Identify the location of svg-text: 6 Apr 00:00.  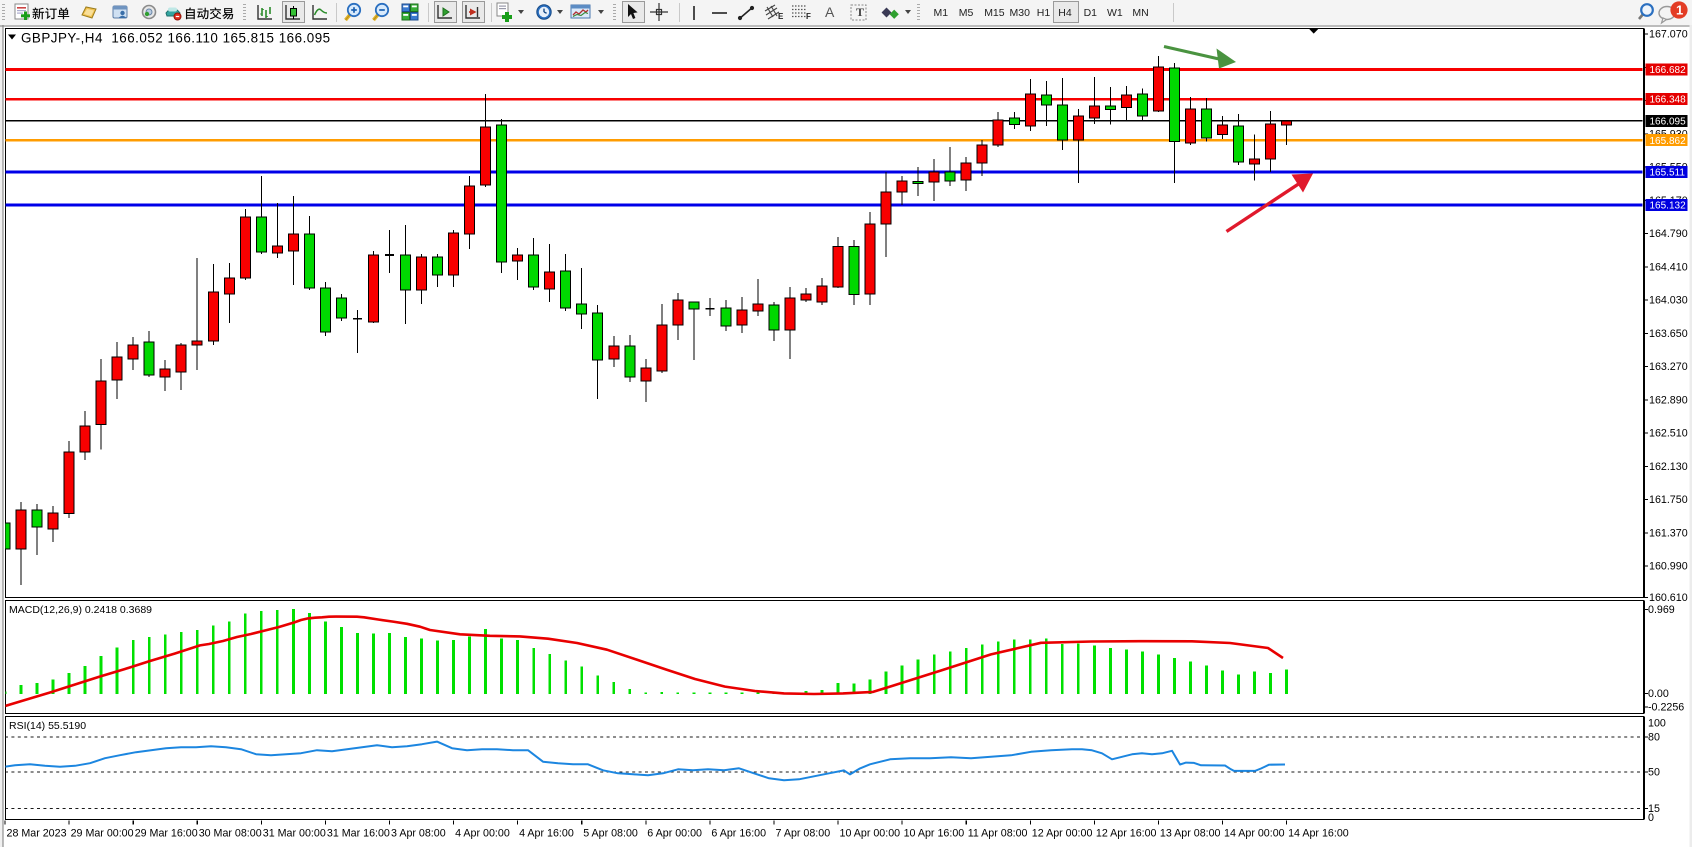
(674, 834).